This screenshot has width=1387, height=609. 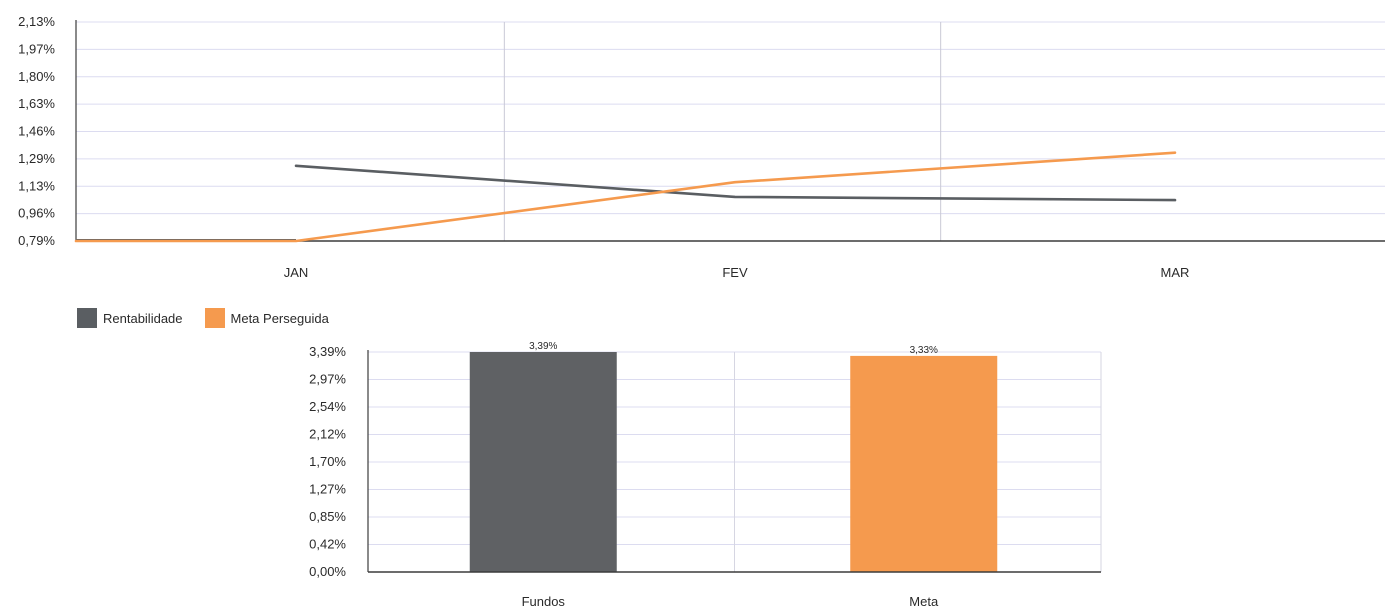 I want to click on bar-chart-y-tick-label: 2,54%, so click(x=327, y=406).